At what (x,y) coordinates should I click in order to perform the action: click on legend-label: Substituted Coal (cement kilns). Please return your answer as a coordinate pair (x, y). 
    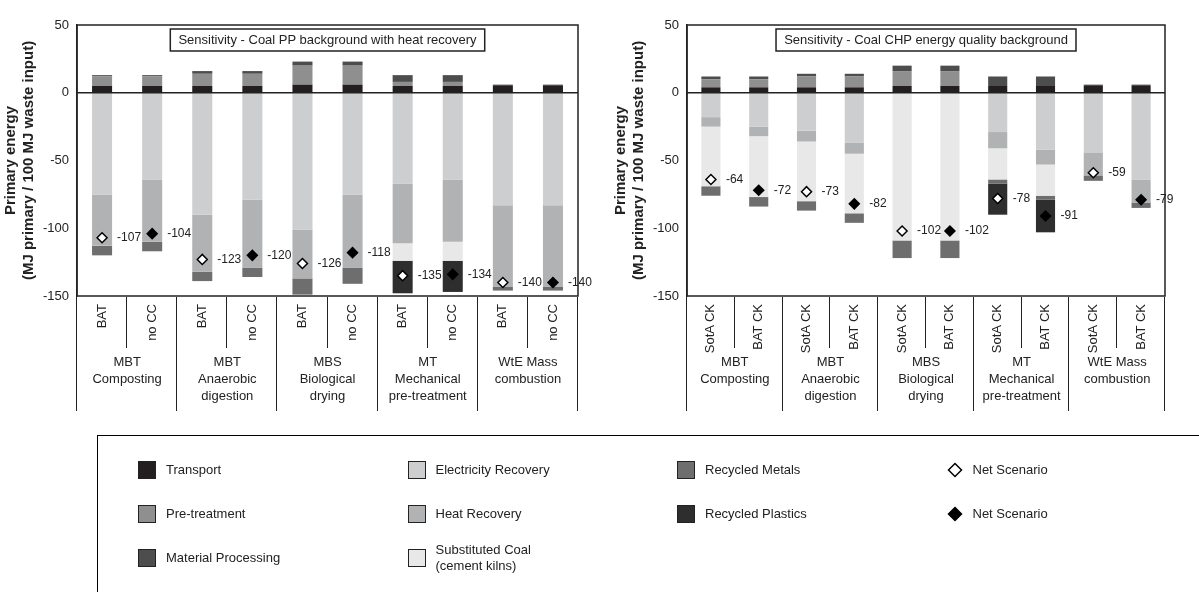
    Looking at the image, I should click on (483, 558).